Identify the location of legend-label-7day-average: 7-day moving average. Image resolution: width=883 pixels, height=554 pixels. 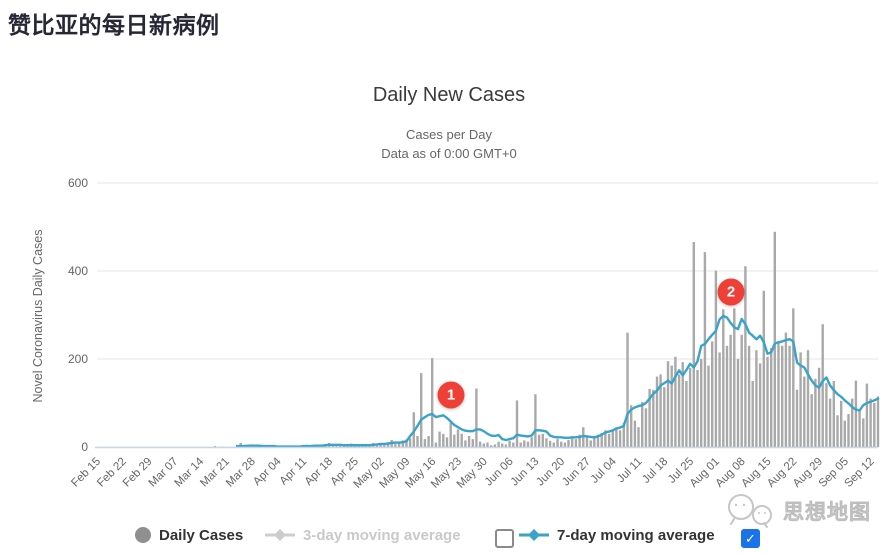
(636, 535).